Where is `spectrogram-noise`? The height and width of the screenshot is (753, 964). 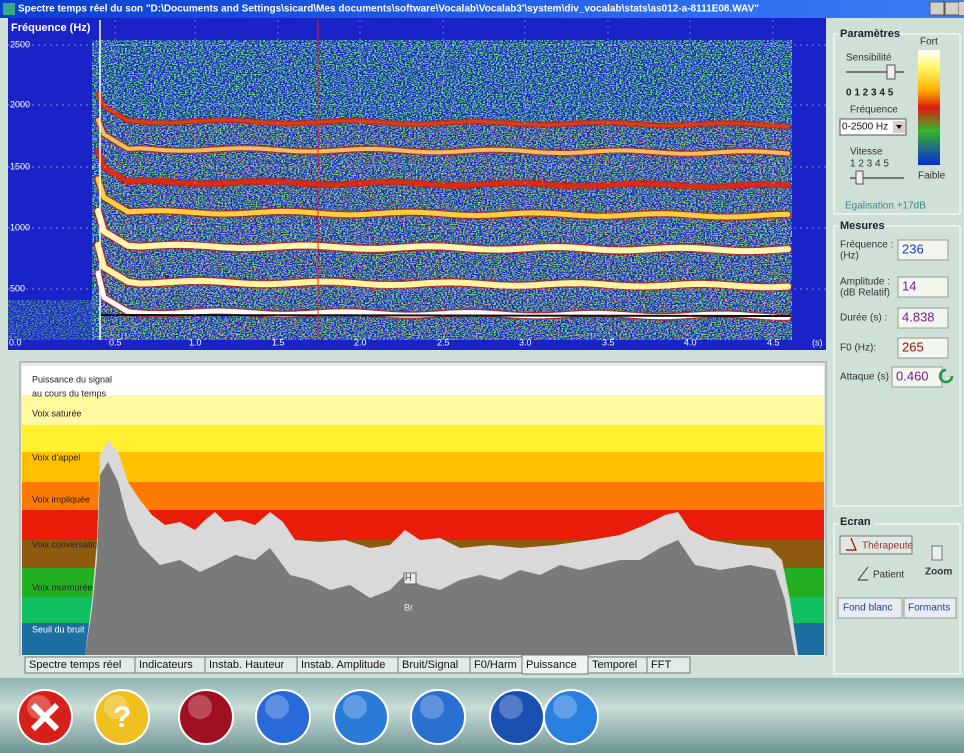 spectrogram-noise is located at coordinates (53, 320).